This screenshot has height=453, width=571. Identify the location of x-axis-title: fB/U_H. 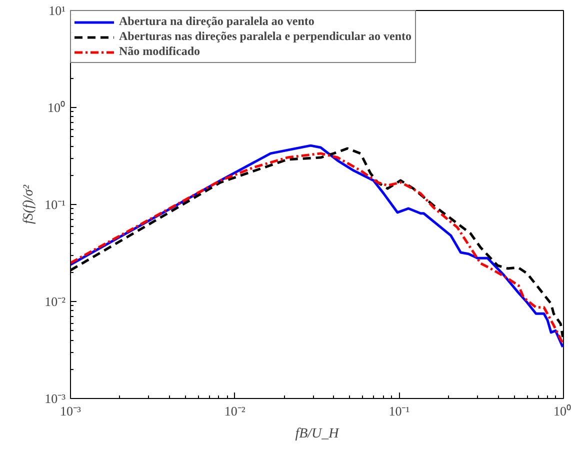
(317, 434).